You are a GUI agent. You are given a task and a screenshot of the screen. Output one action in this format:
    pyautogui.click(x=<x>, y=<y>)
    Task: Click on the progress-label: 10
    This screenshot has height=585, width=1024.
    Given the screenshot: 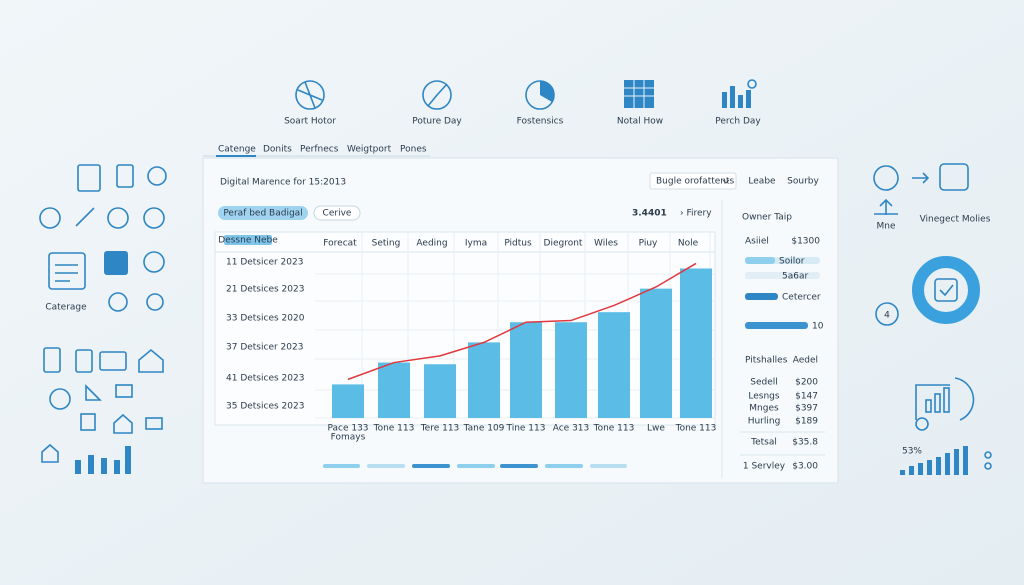 What is the action you would take?
    pyautogui.click(x=818, y=327)
    